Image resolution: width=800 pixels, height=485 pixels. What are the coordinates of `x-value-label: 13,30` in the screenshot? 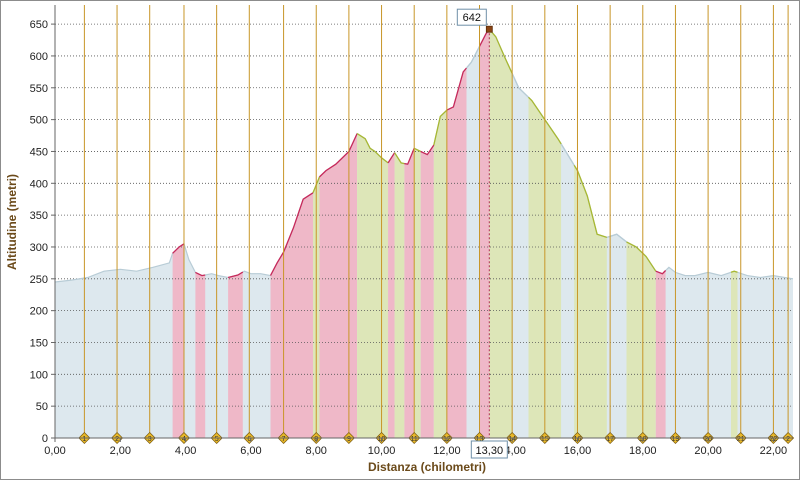 It's located at (490, 451).